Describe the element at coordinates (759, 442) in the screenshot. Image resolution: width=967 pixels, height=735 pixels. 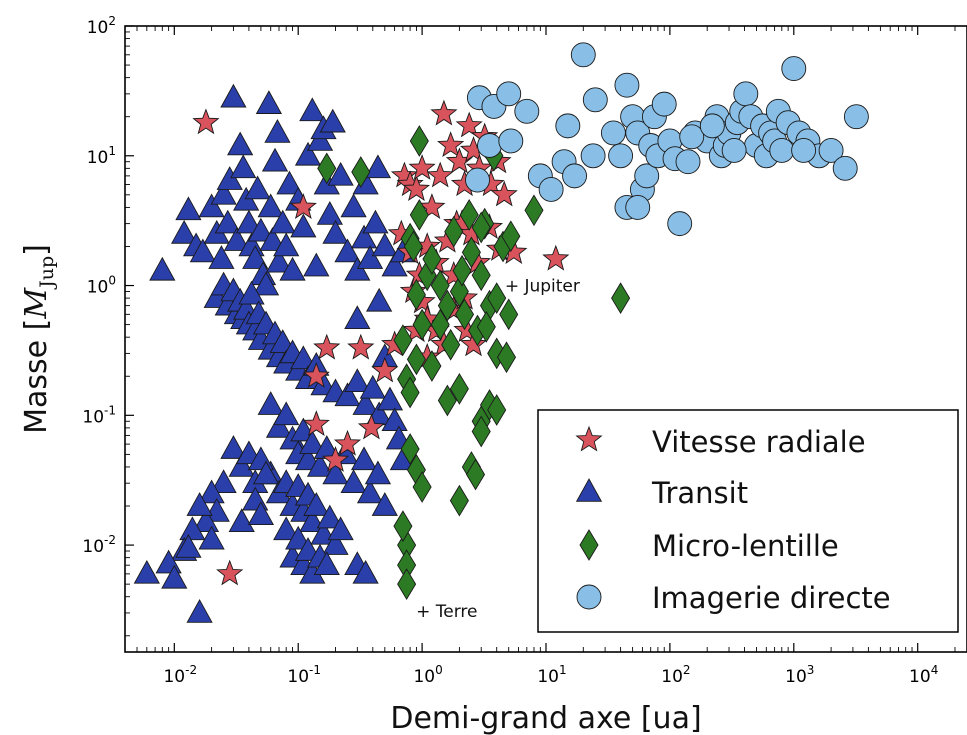
I see `legend-label-radial: Vitesse radiale` at that location.